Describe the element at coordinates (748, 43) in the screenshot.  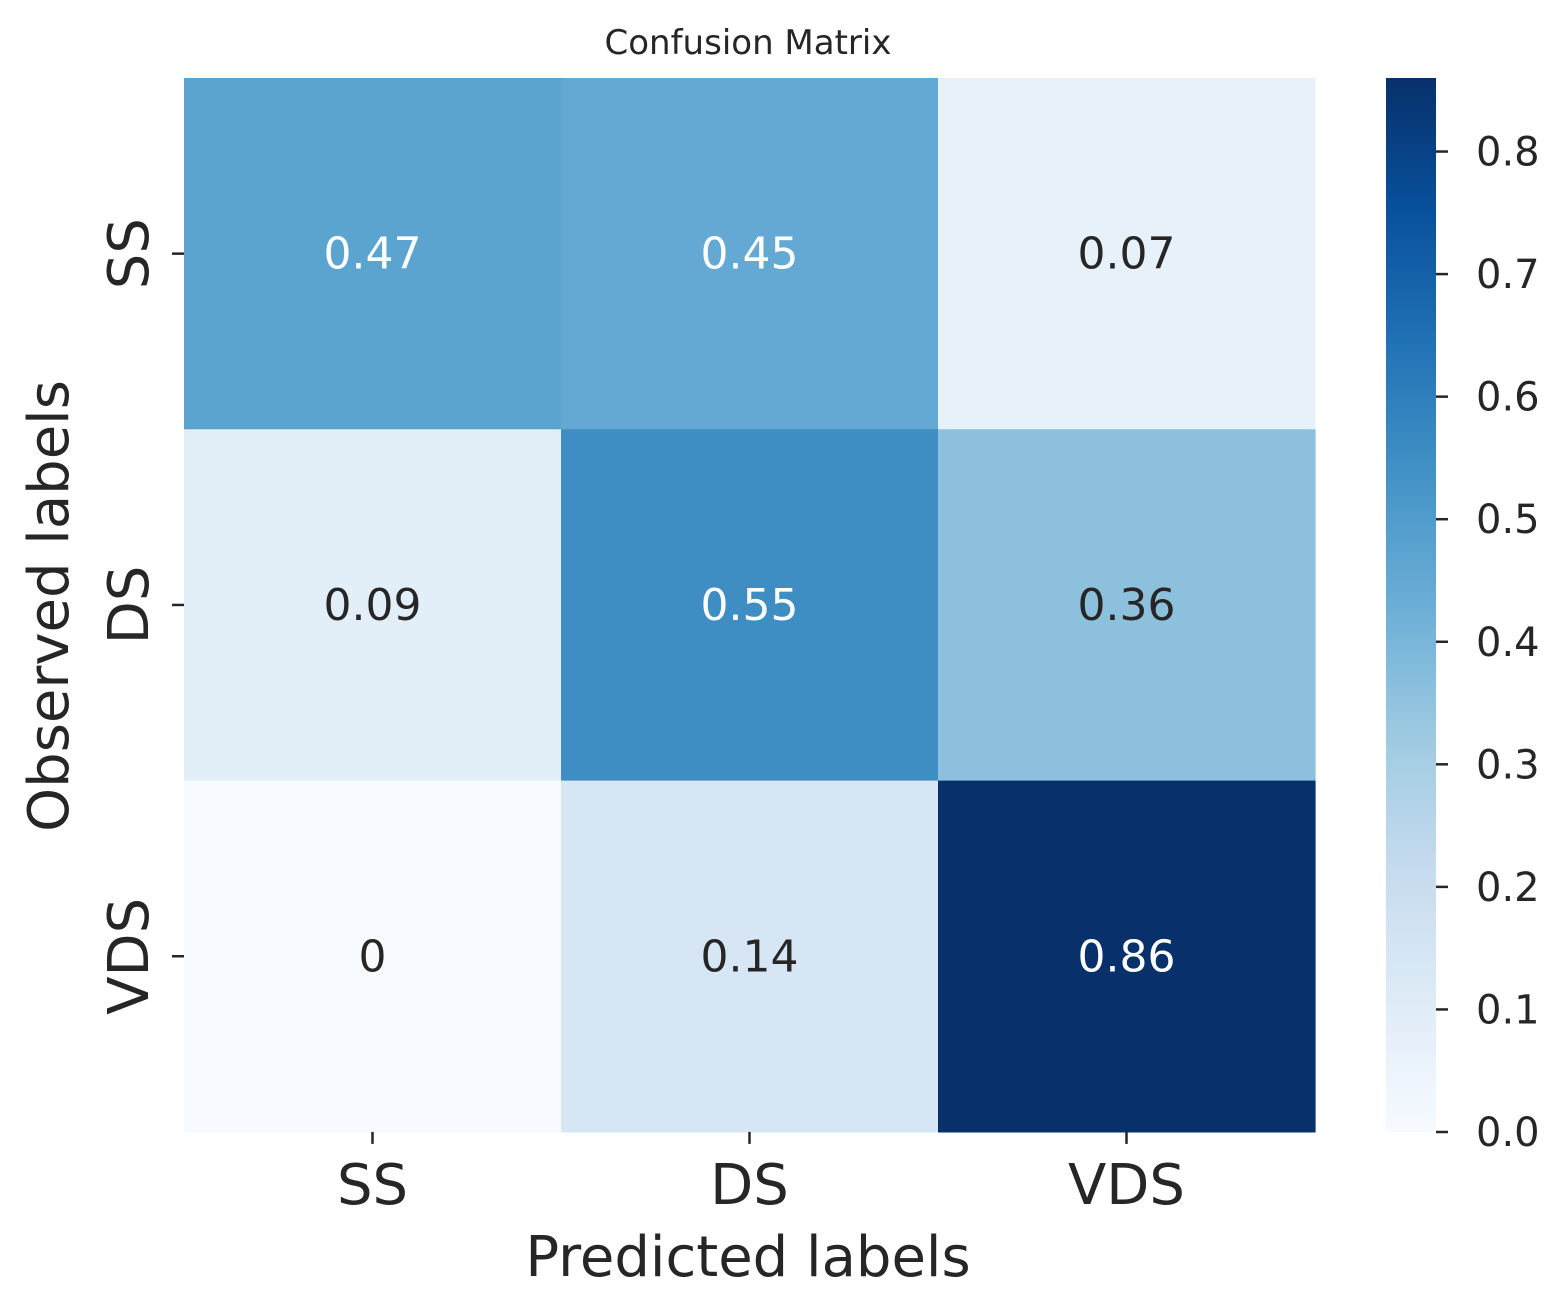
I see `chart-title: Confusion Matrix` at that location.